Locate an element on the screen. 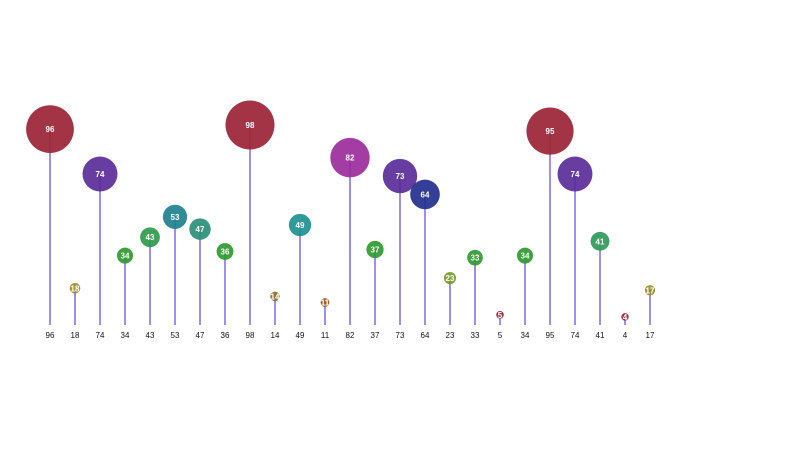 This screenshot has width=800, height=450. bubble-value-label: 49 is located at coordinates (300, 225).